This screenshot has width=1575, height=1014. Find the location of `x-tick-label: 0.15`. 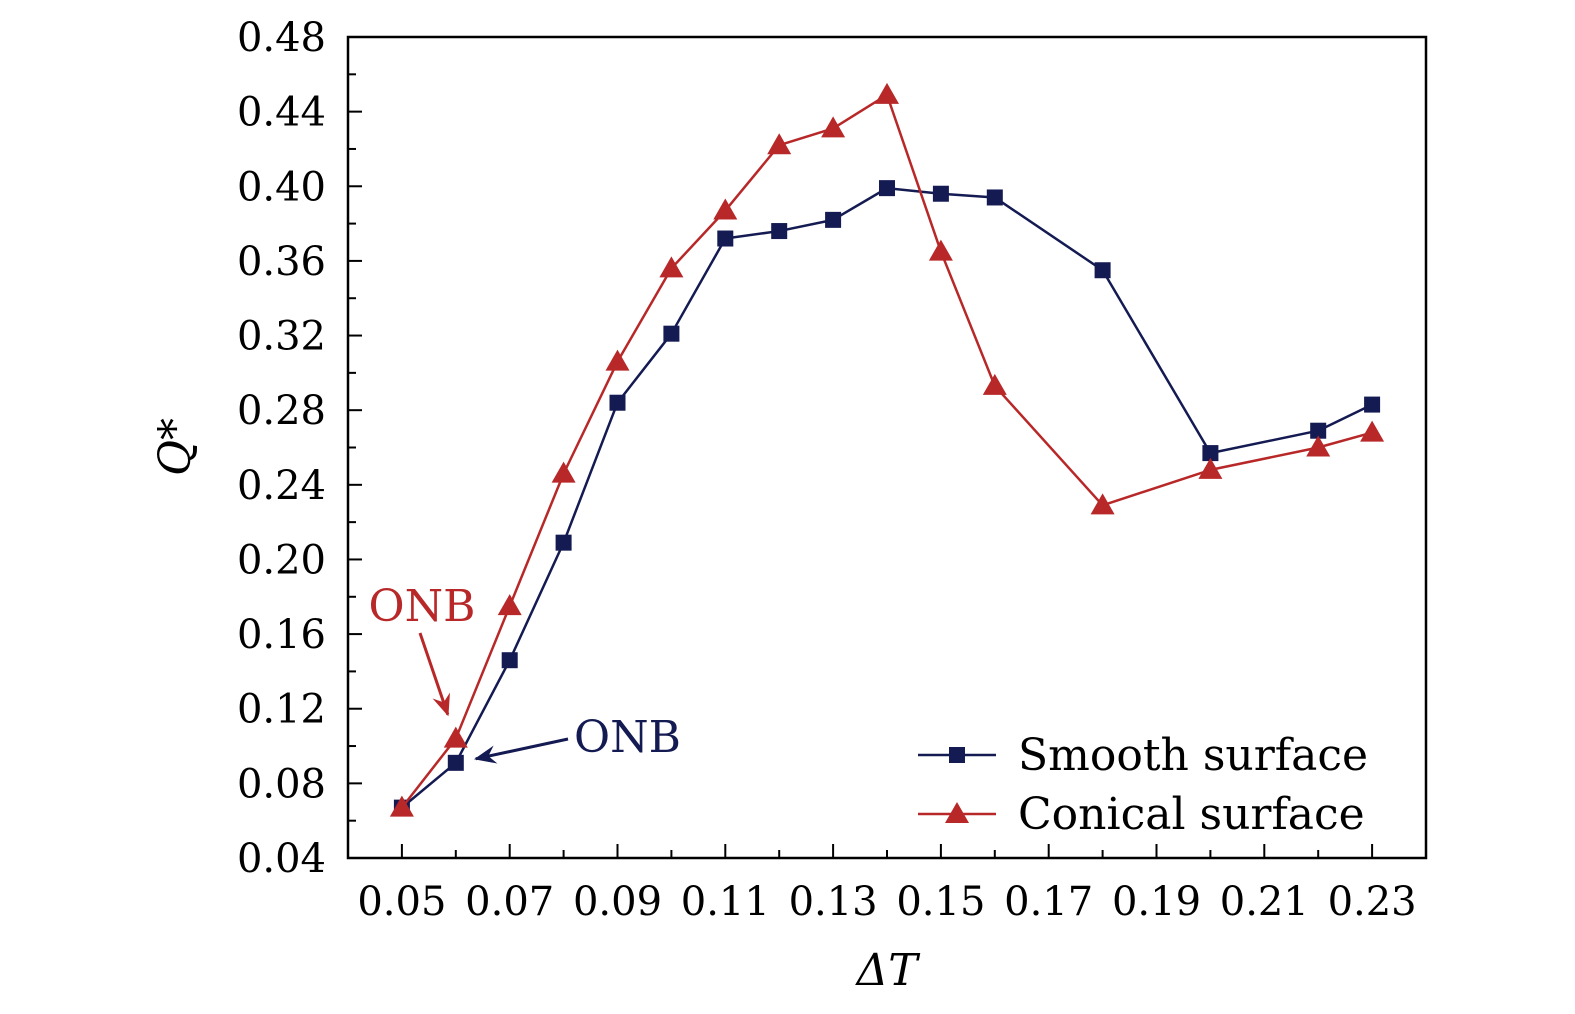

x-tick-label: 0.15 is located at coordinates (940, 902).